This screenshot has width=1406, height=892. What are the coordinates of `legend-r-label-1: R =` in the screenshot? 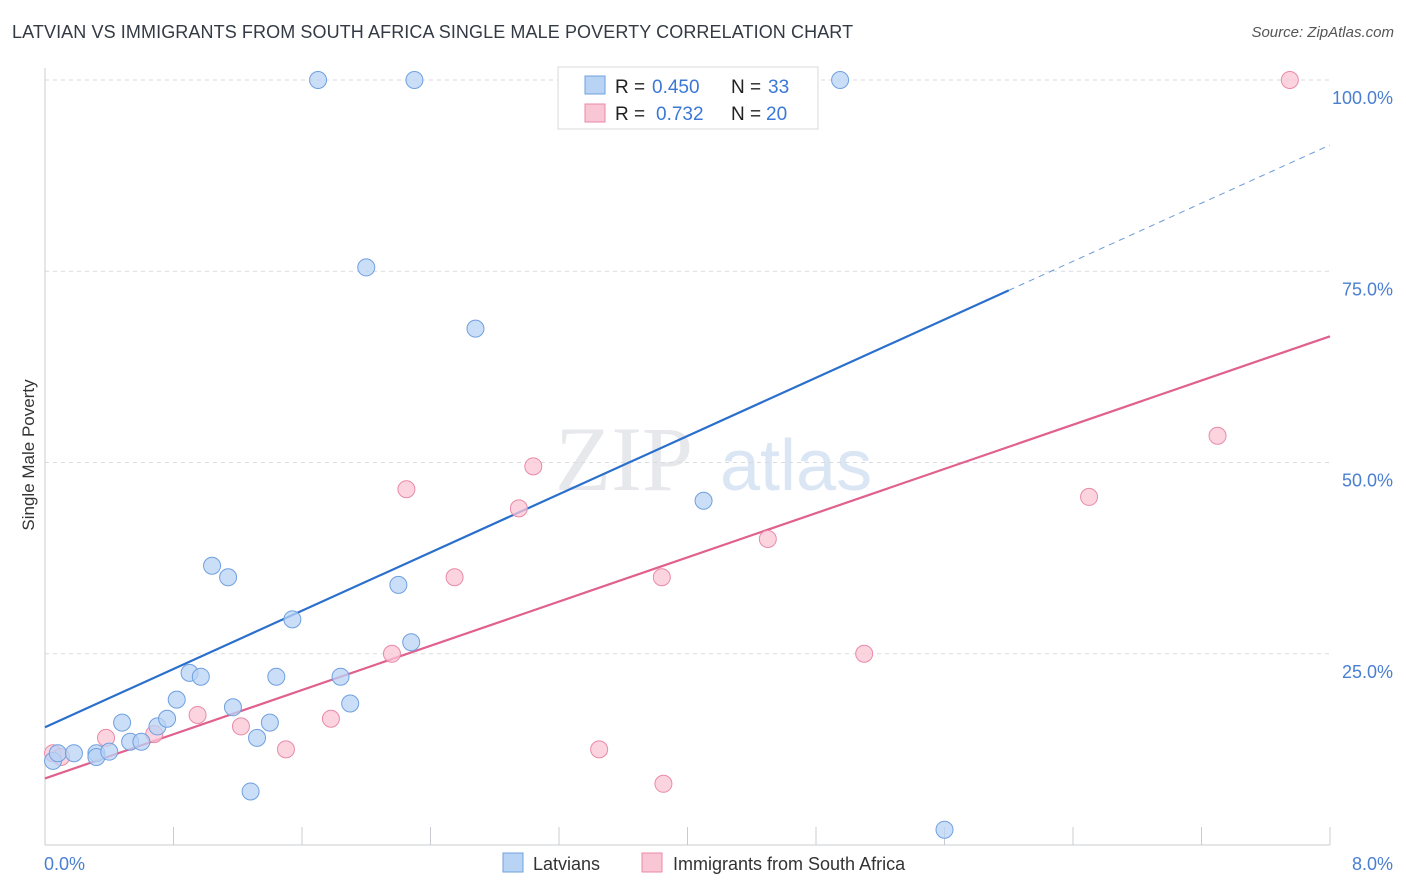 It's located at (630, 87).